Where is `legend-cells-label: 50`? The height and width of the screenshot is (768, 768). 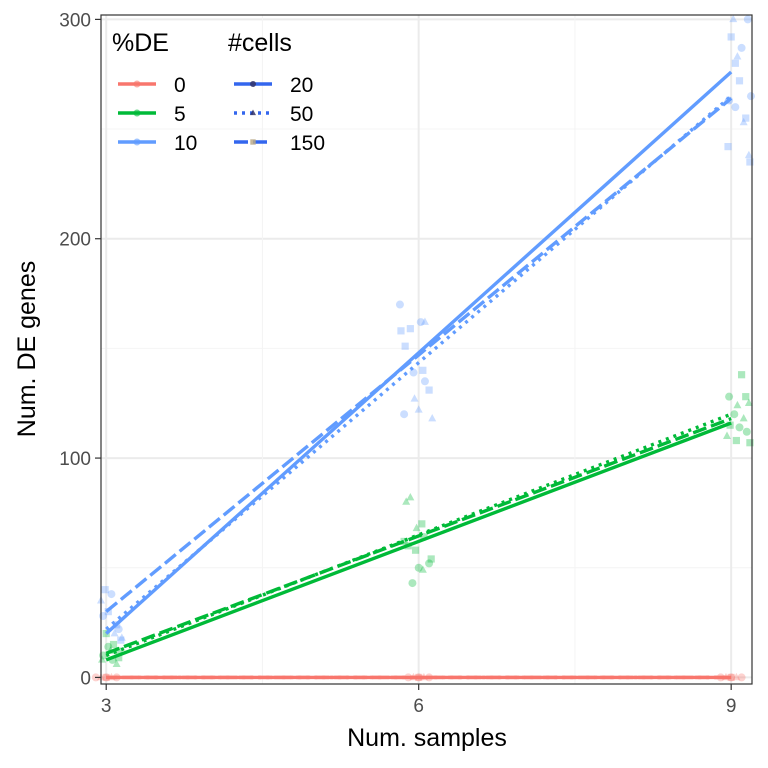 legend-cells-label: 50 is located at coordinates (301, 114).